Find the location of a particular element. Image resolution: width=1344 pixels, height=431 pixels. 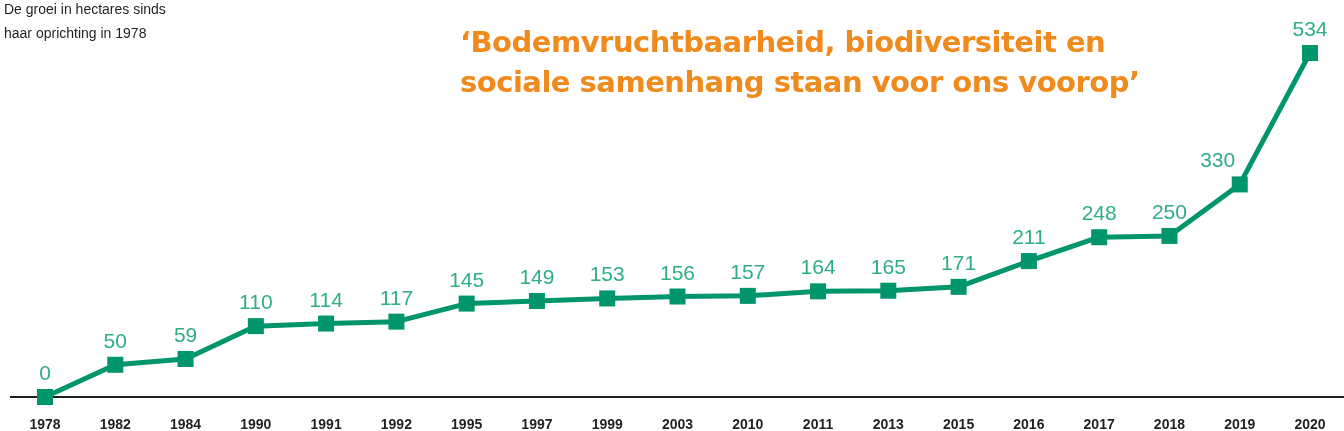

data-label: 110 is located at coordinates (256, 302).